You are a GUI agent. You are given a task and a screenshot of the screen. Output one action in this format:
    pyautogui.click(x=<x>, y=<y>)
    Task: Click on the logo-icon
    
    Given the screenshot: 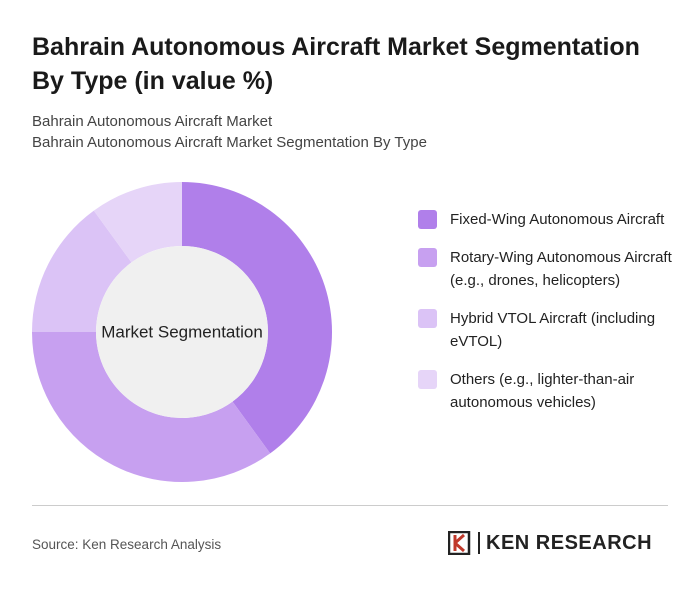 What is the action you would take?
    pyautogui.click(x=459, y=543)
    